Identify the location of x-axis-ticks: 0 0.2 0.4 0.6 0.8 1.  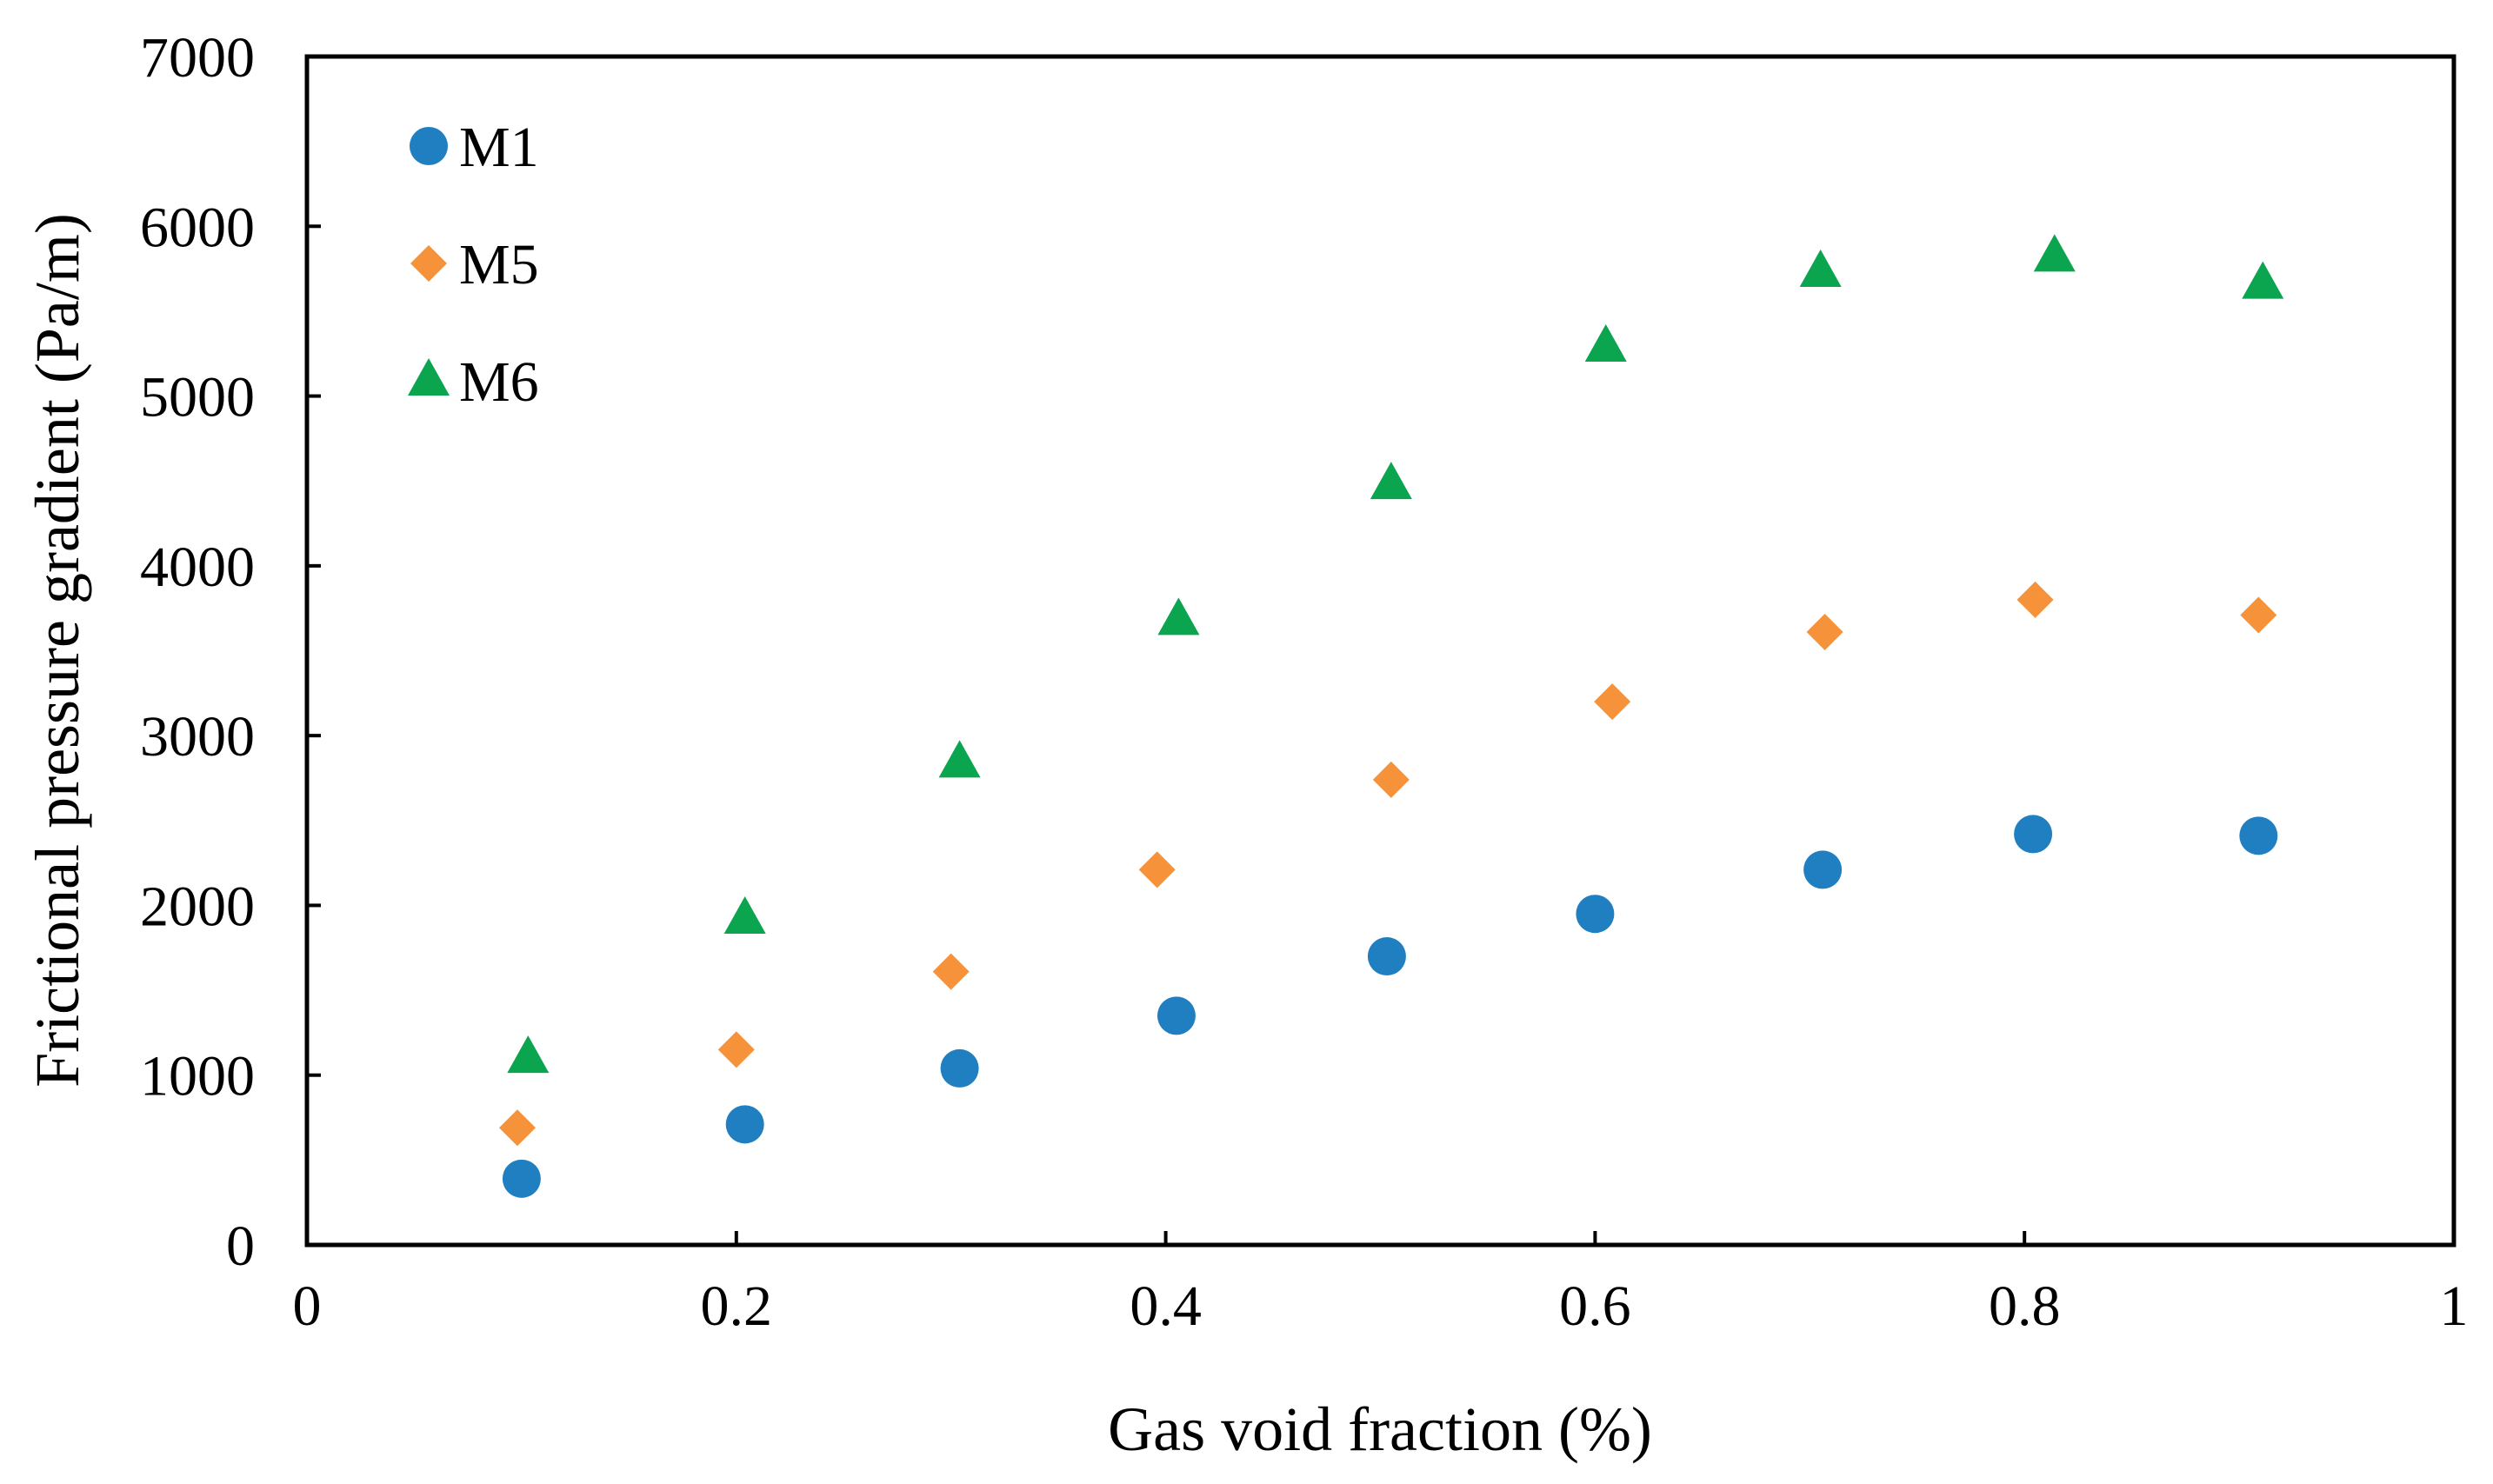
(1381, 1284).